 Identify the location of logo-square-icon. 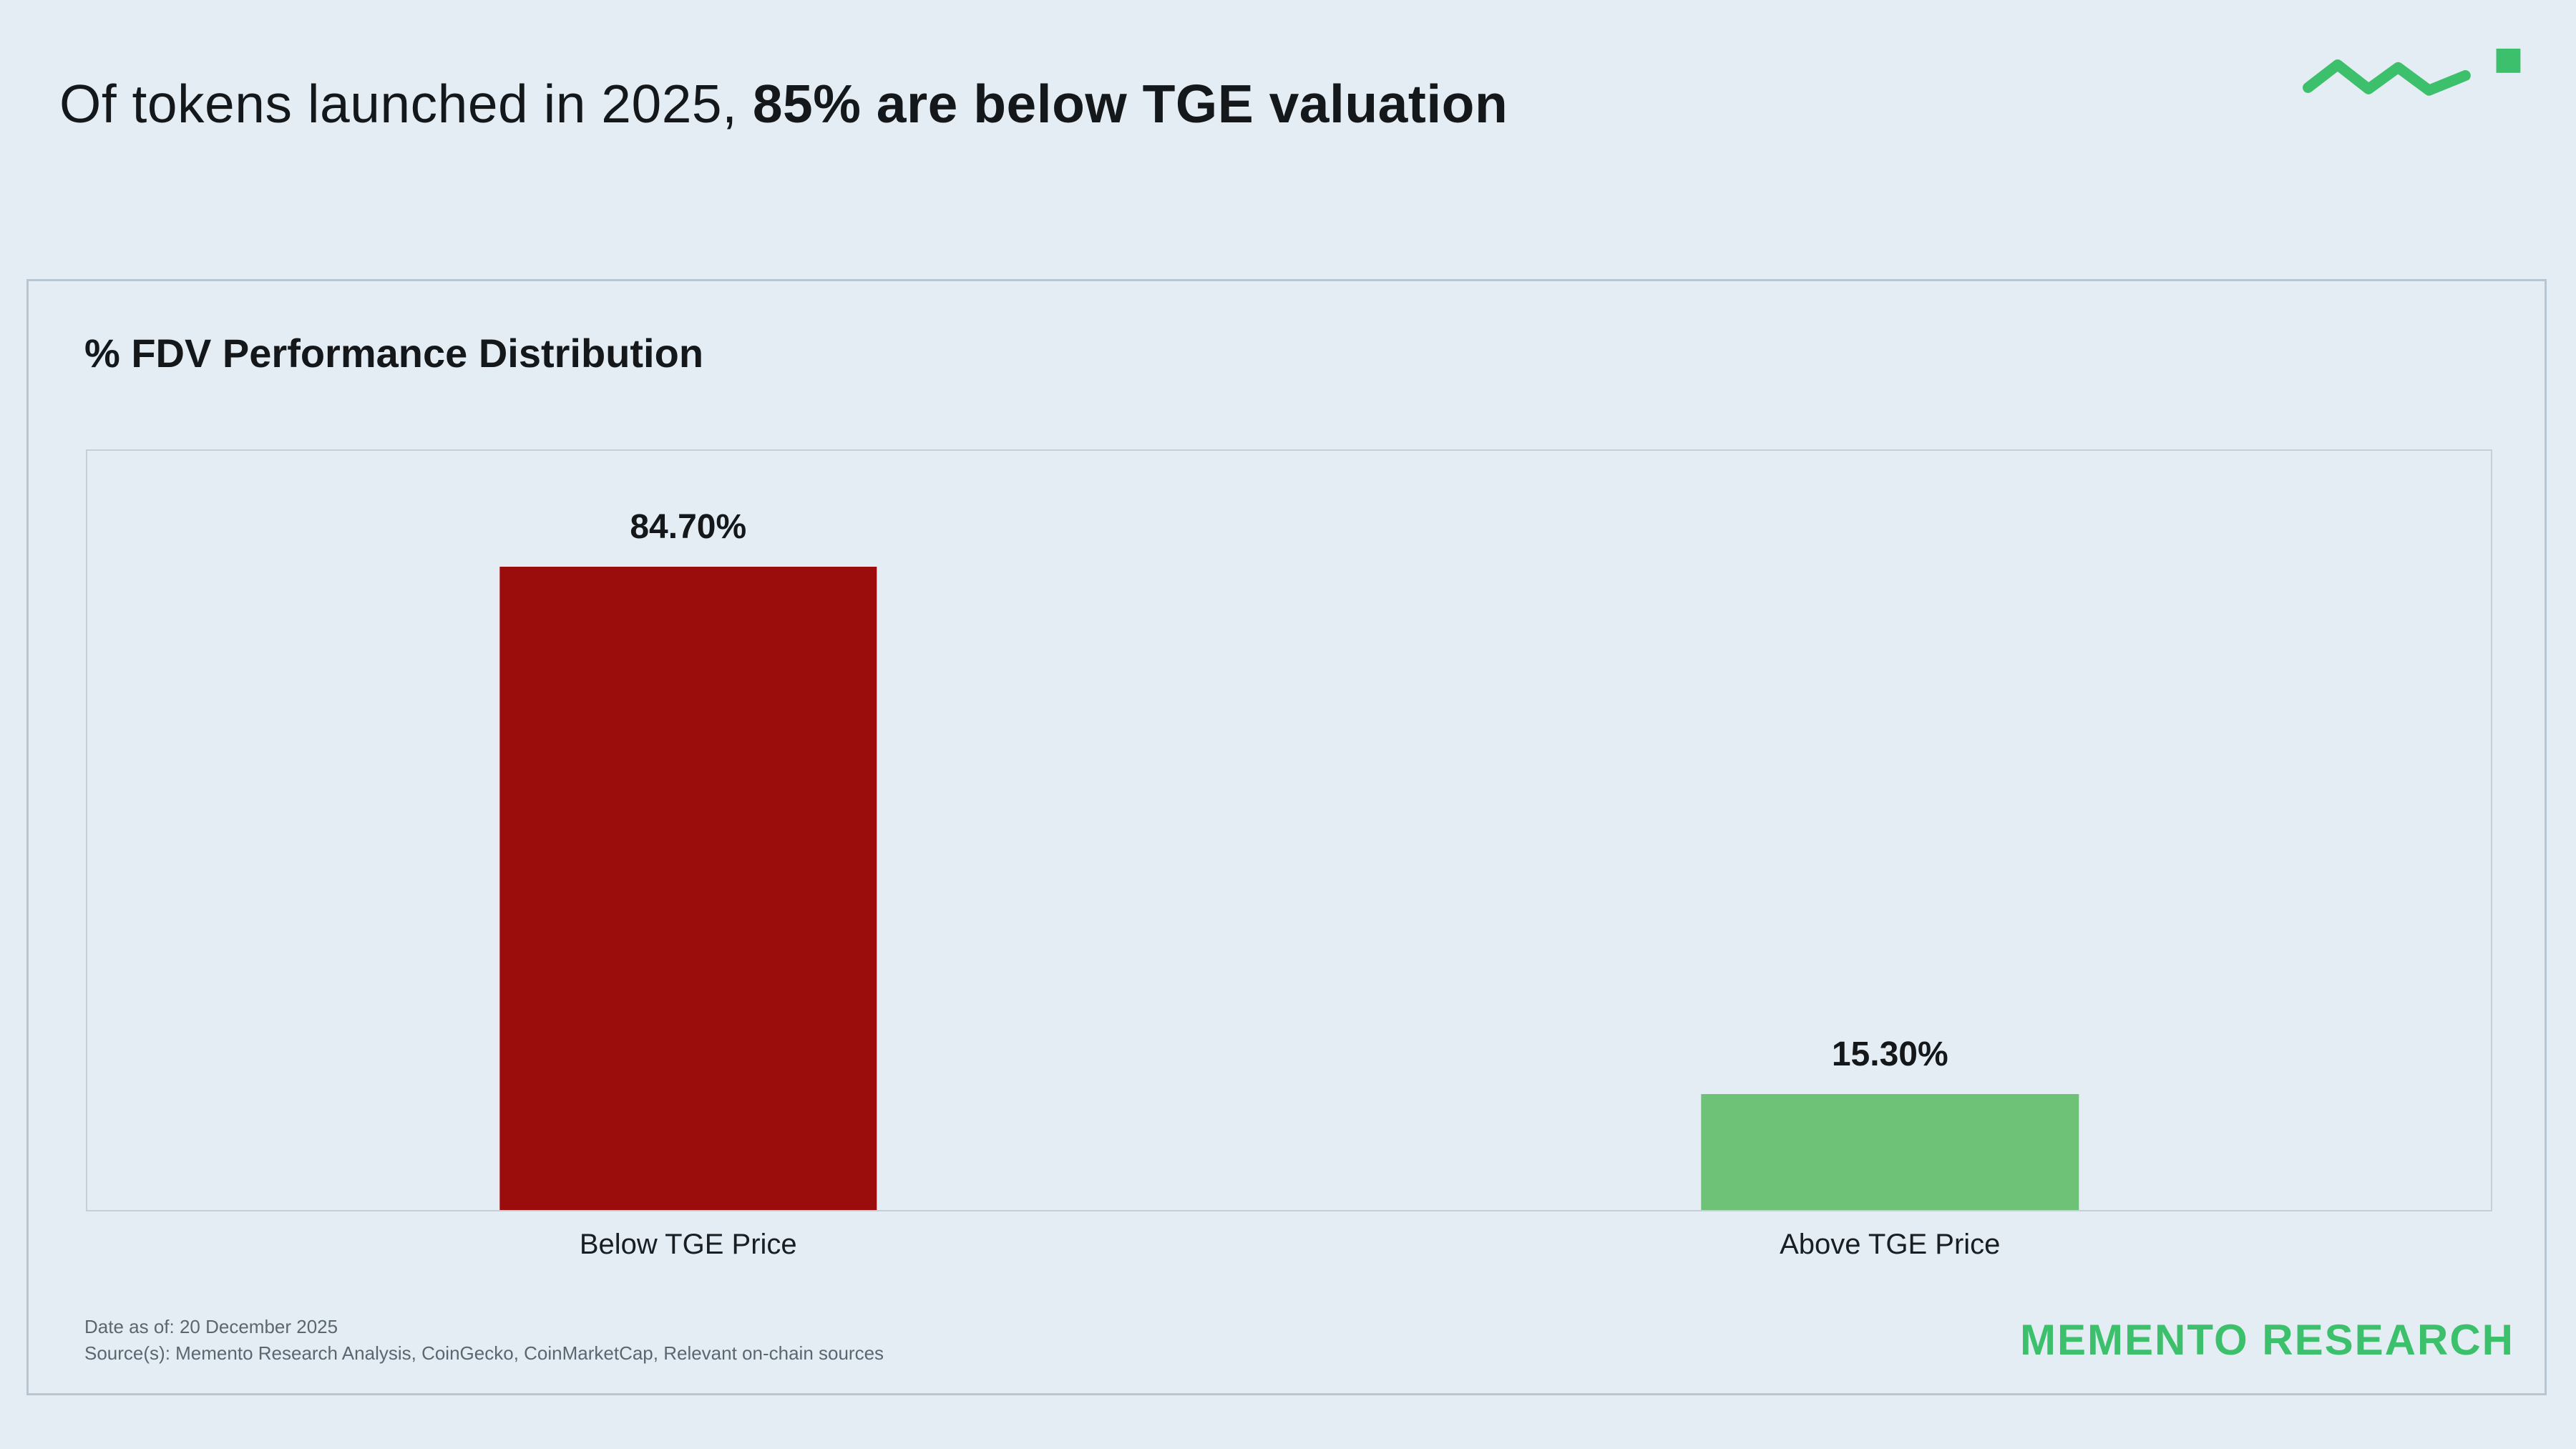
(2508, 60).